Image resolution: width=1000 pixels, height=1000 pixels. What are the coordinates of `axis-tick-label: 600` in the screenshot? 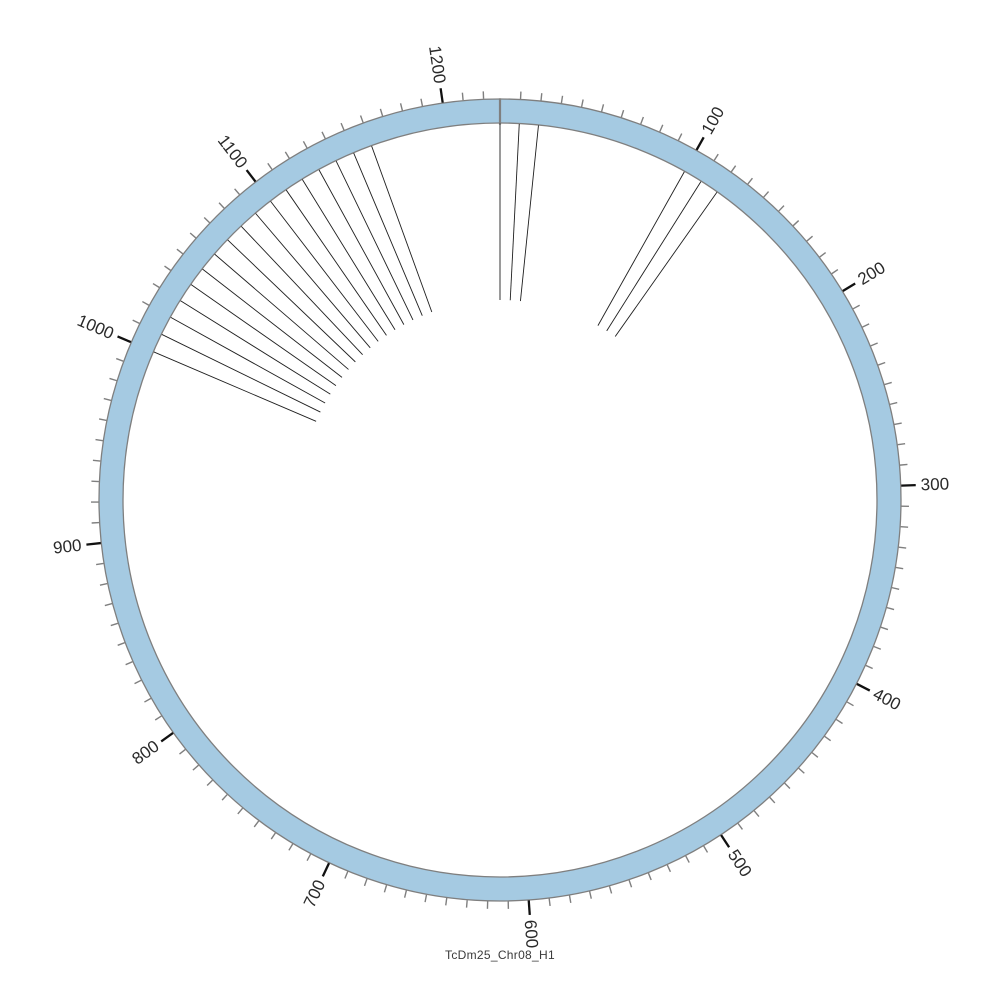 It's located at (531, 934).